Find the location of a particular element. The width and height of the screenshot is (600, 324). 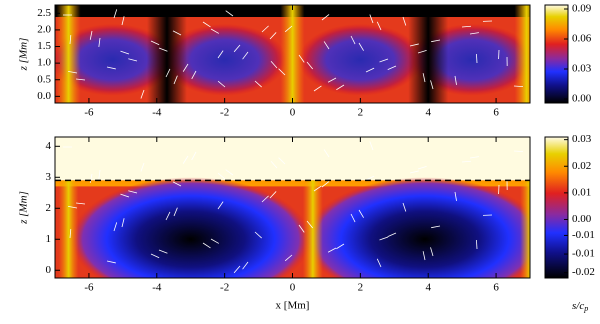

colorbar-label-main: s/c is located at coordinates (578, 306).